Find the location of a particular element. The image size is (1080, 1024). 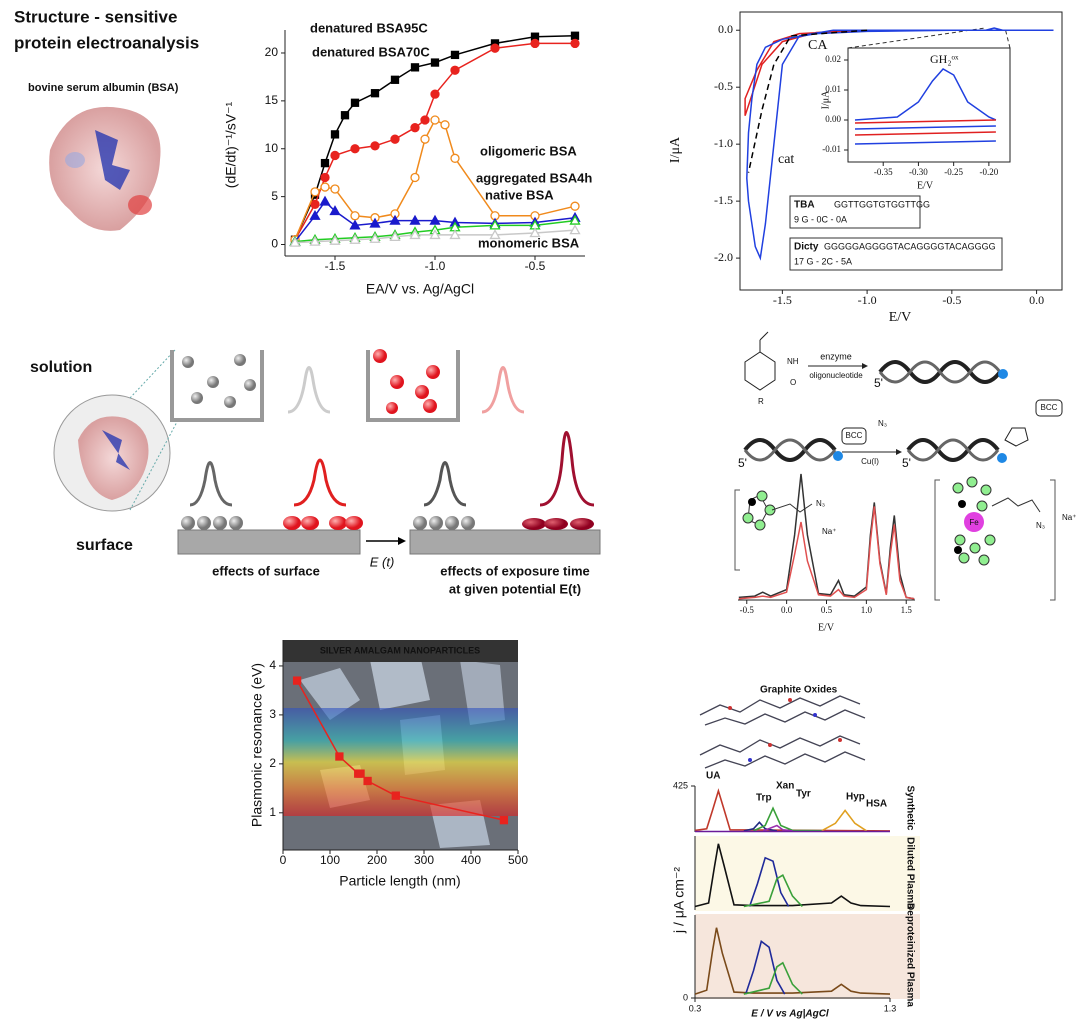

chart: Diluted Plasma j / μA cm⁻² is located at coordinates (793, 885).